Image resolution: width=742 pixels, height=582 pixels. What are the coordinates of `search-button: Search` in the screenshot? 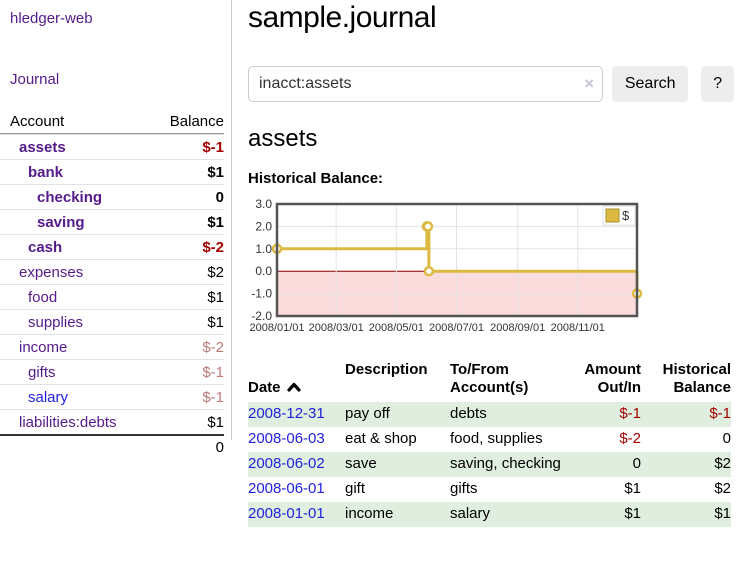 It's located at (650, 84).